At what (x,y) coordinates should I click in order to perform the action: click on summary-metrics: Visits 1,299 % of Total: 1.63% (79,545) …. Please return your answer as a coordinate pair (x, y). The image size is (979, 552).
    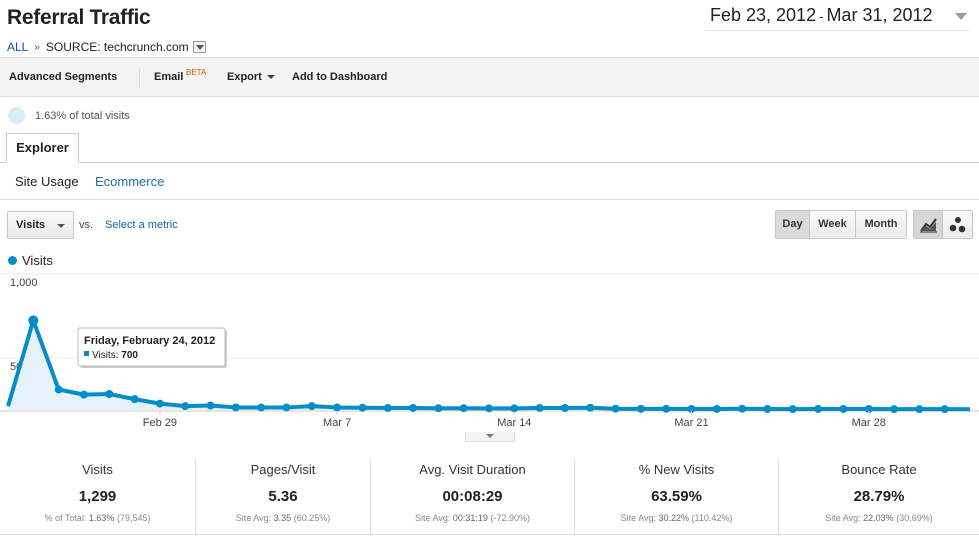
    Looking at the image, I should click on (489, 496).